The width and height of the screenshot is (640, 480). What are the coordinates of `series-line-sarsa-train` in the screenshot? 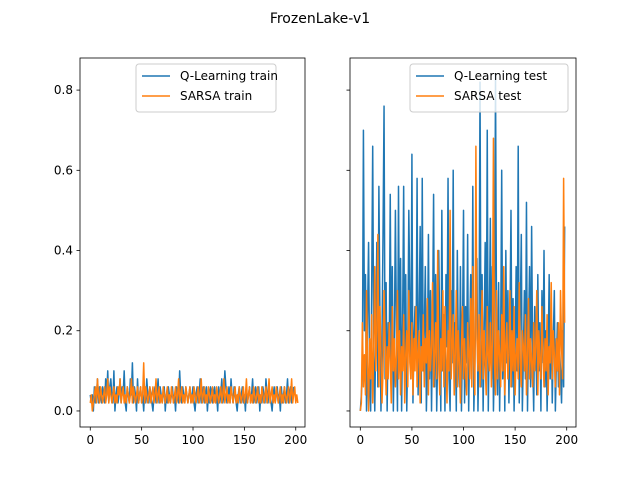 It's located at (194, 387).